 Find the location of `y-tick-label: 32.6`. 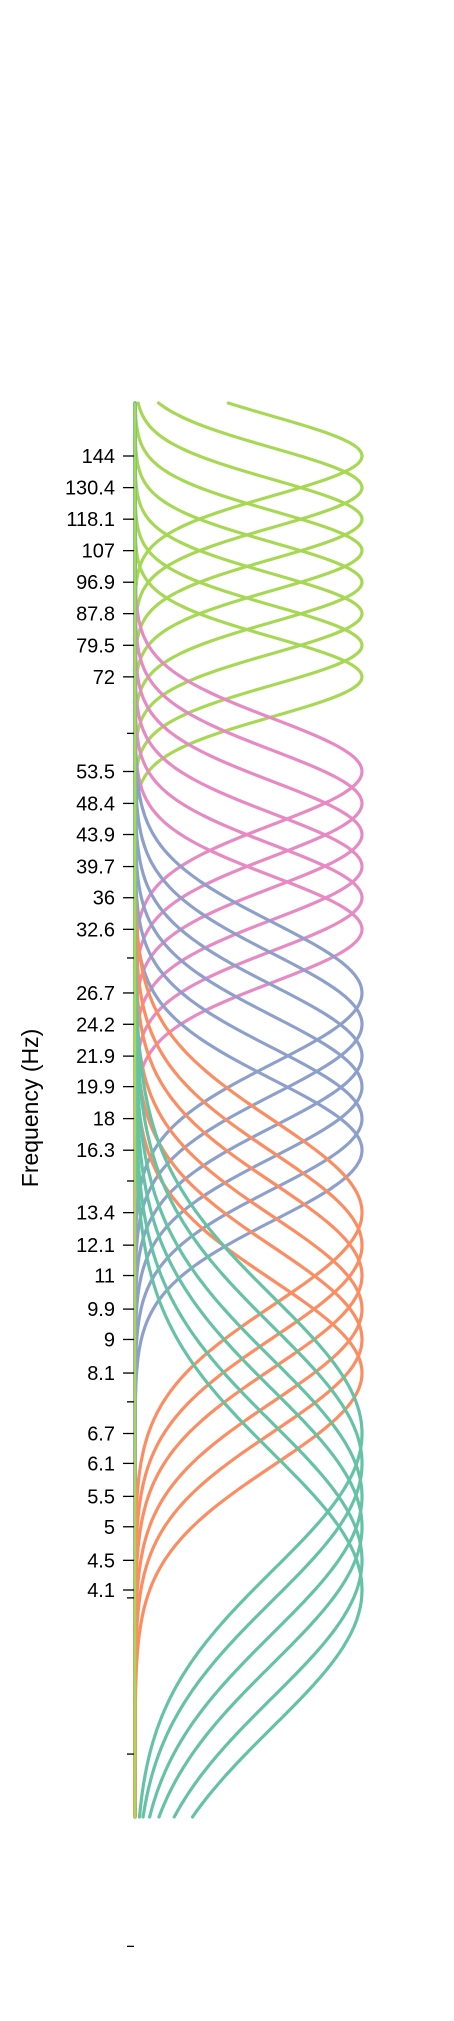

y-tick-label: 32.6 is located at coordinates (95, 930).